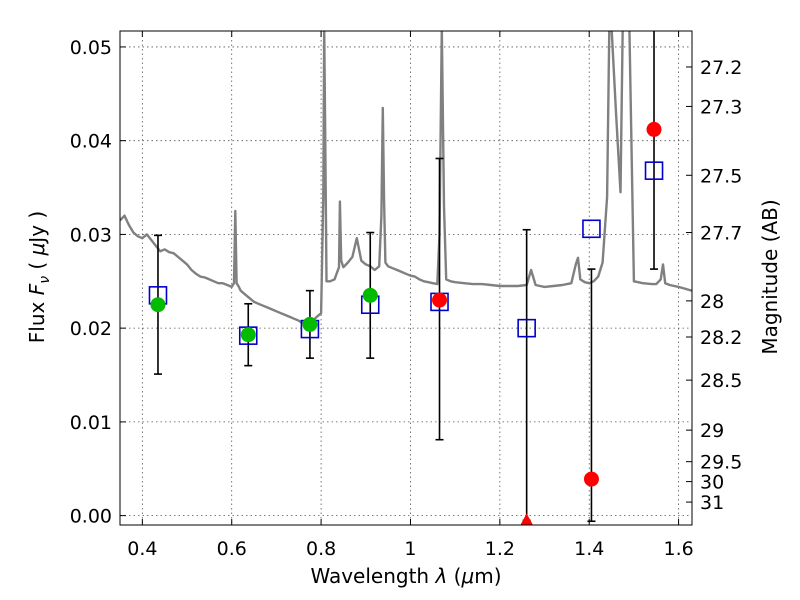  Describe the element at coordinates (678, 549) in the screenshot. I see `x-tick-label: 1.6` at that location.